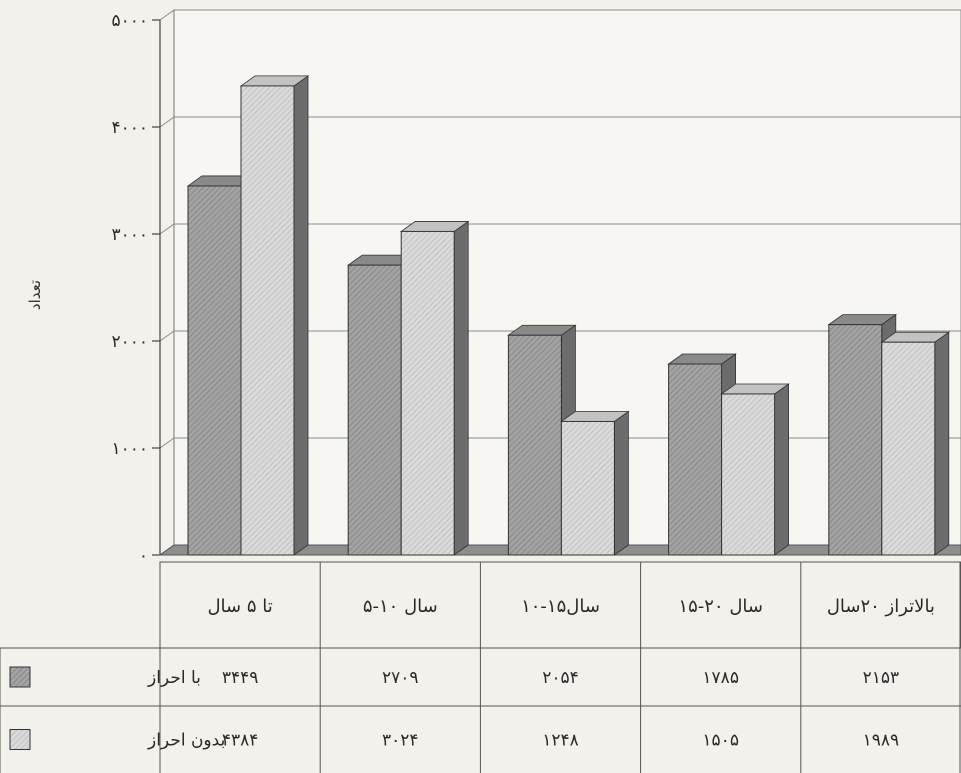 The image size is (961, 773). What do you see at coordinates (400, 606) in the screenshot?
I see `x-category-label: سال ۱۰-۵` at bounding box center [400, 606].